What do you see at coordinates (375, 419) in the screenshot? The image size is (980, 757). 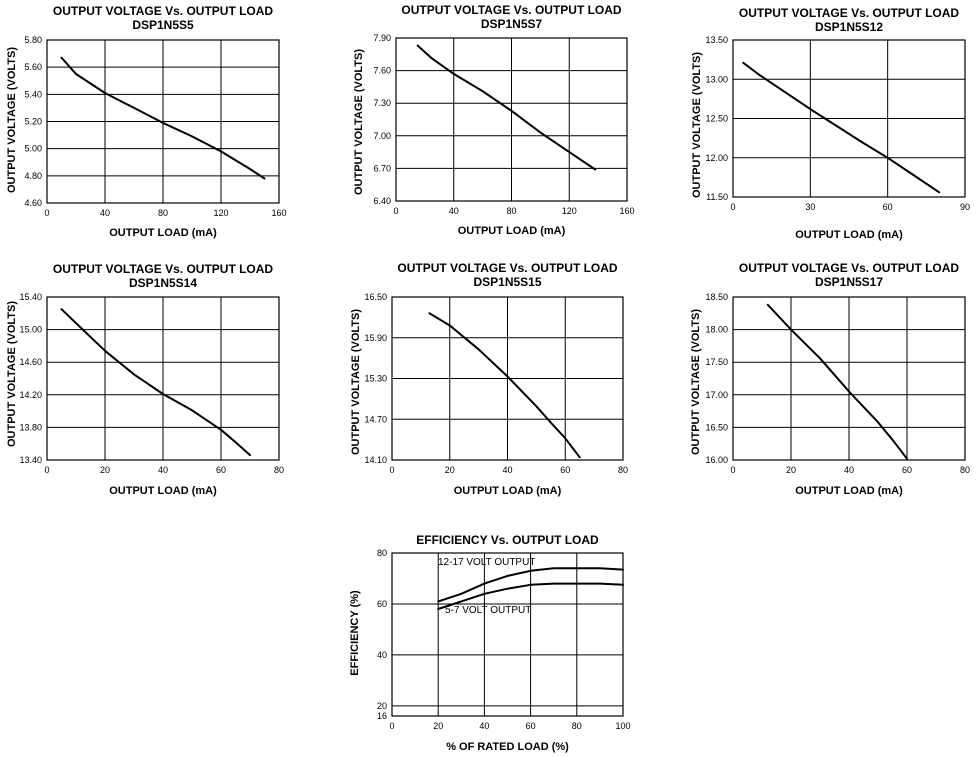 I see `y-tick-label: 14.70` at bounding box center [375, 419].